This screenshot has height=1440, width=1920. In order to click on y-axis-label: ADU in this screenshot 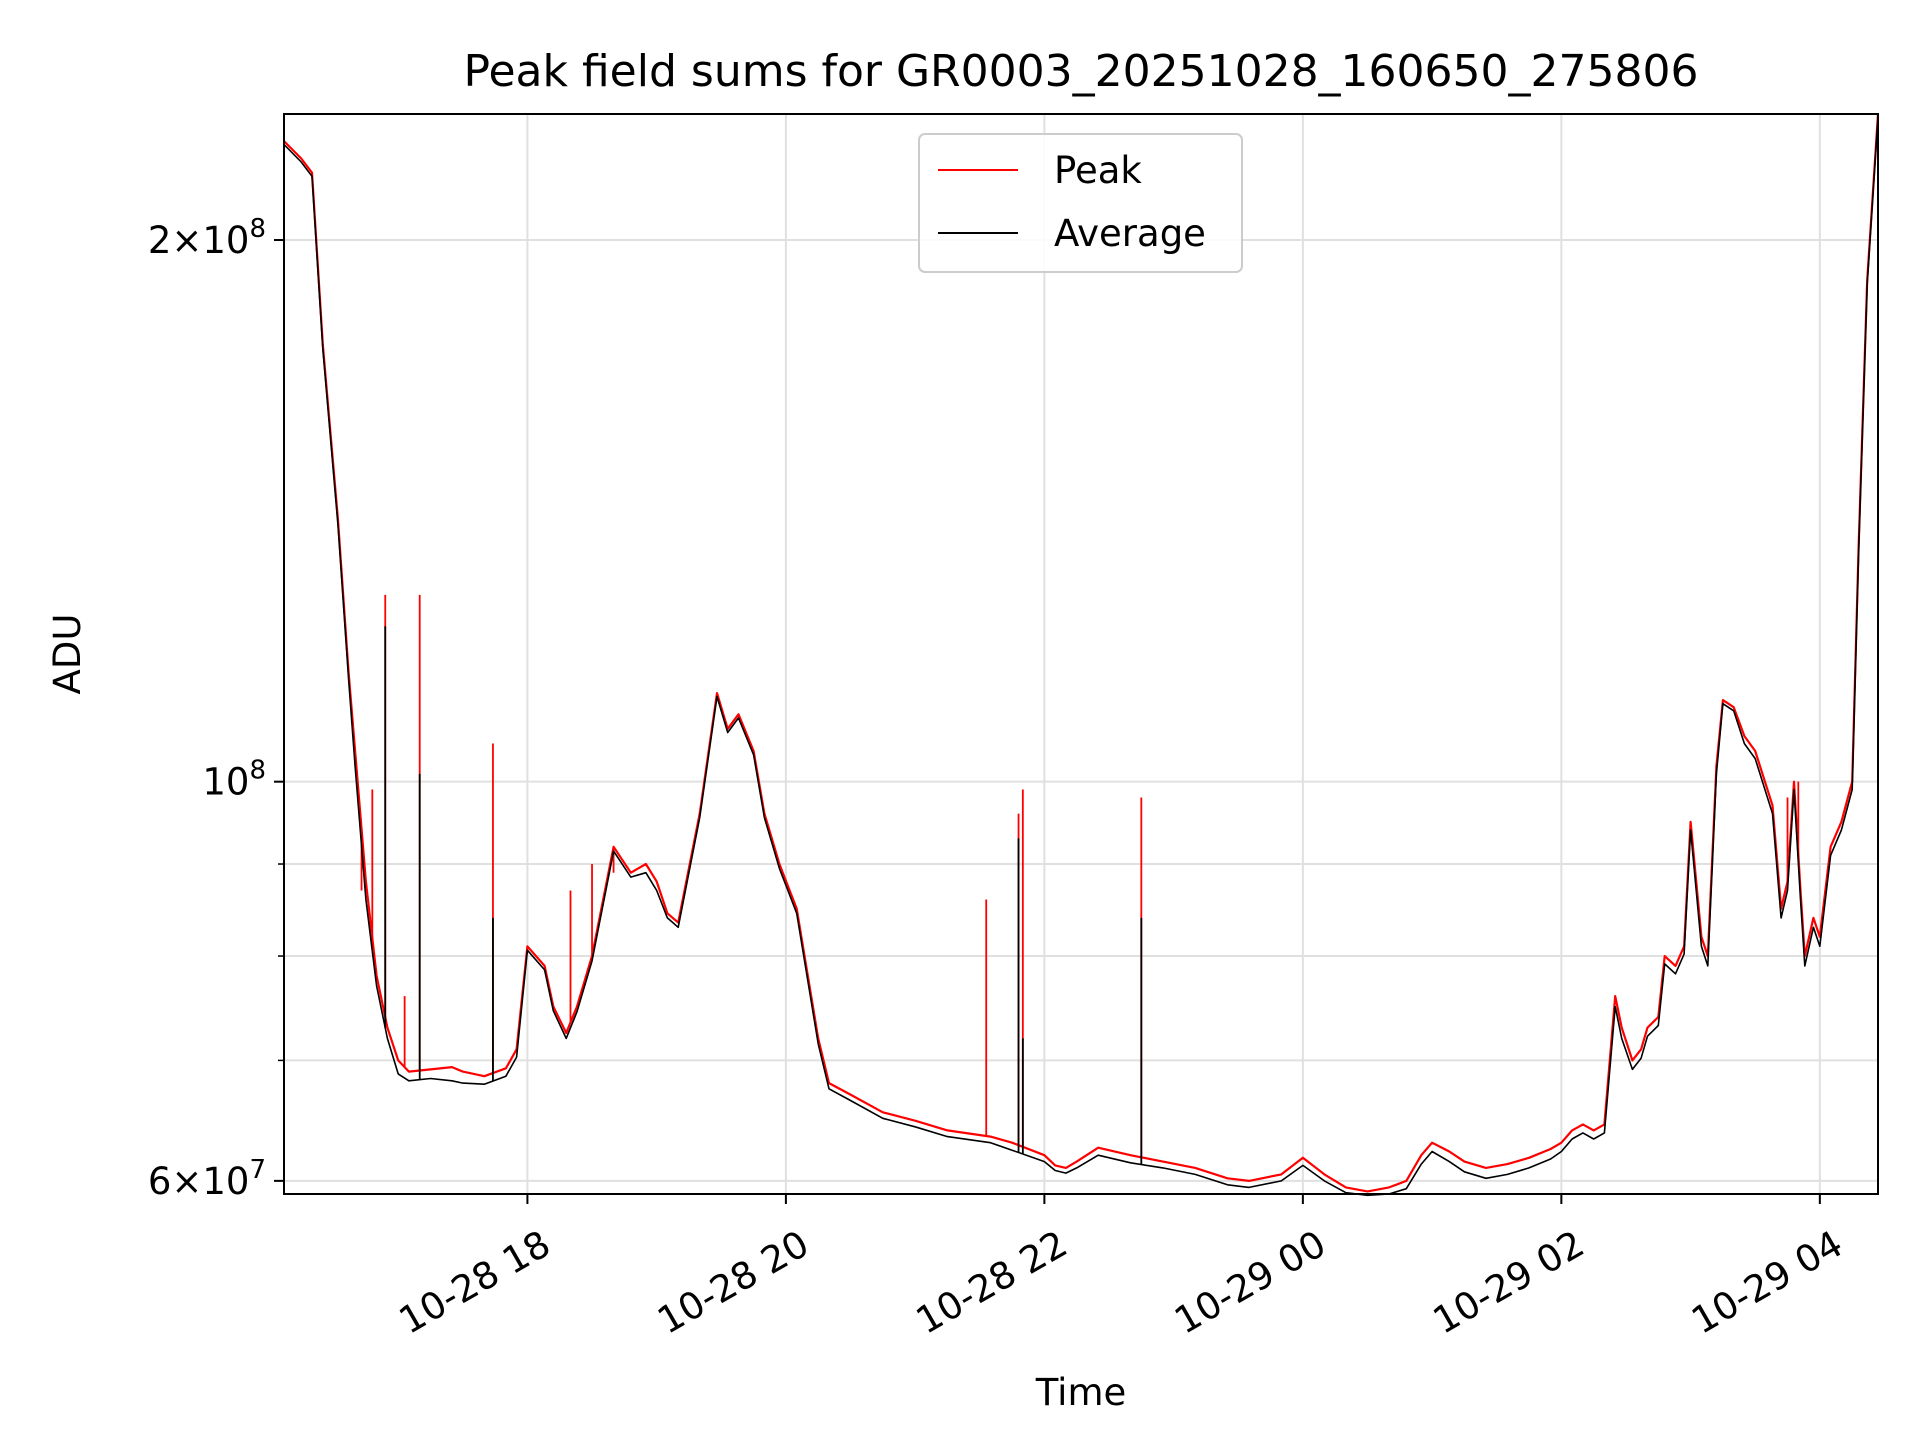, I will do `click(67, 654)`.